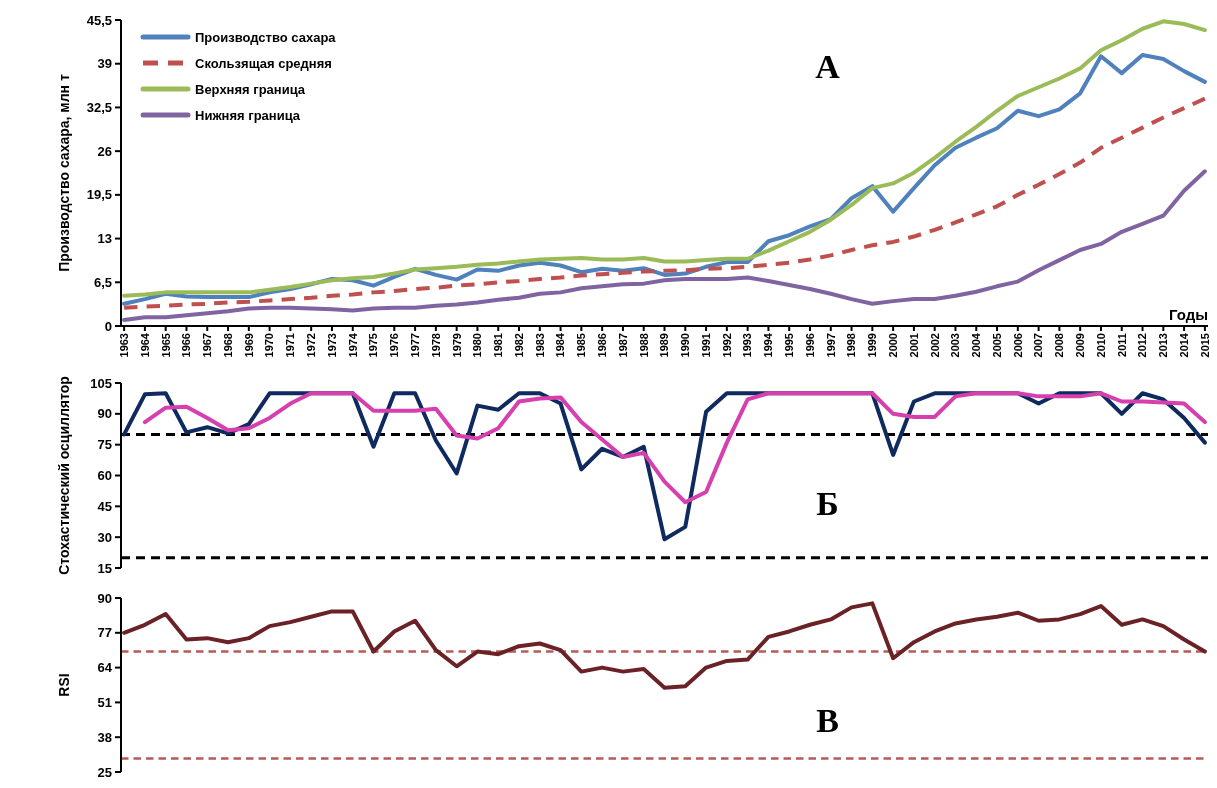  Describe the element at coordinates (827, 504) in the screenshot. I see `annotation: Б` at that location.